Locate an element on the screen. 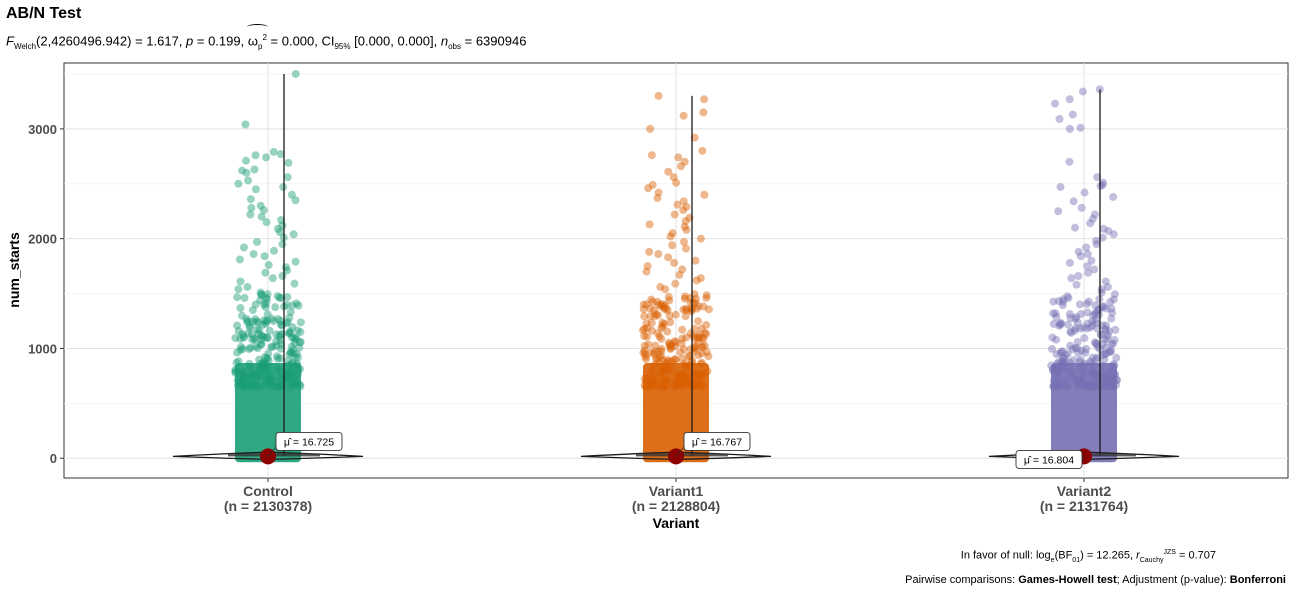 The width and height of the screenshot is (1295, 597). bf-subscript: 01 is located at coordinates (1076, 560).